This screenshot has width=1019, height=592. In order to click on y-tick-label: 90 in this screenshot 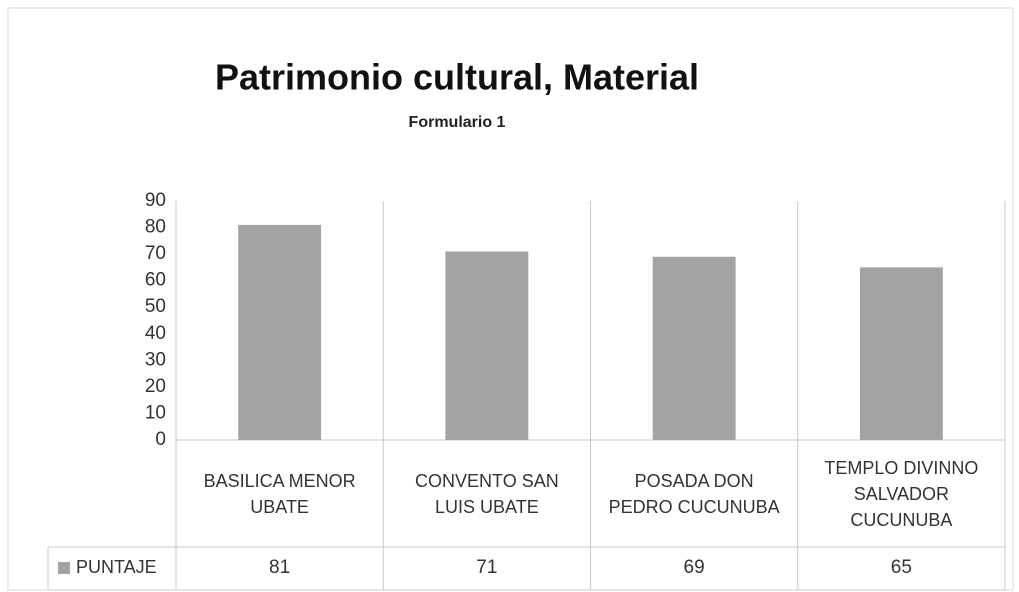, I will do `click(155, 200)`.